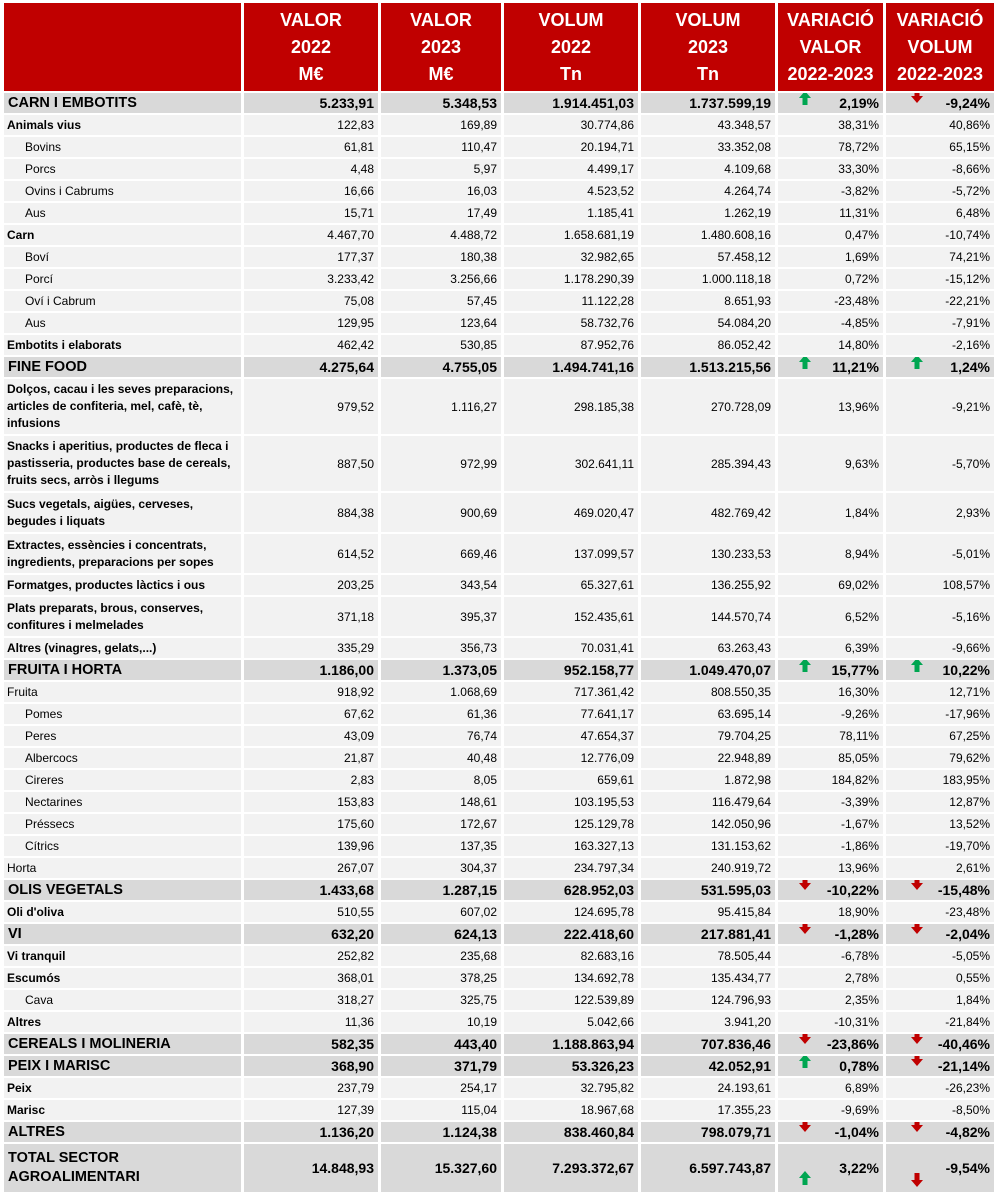 This screenshot has height=1192, width=999. I want to click on cell-value: 13,96%, so click(858, 868).